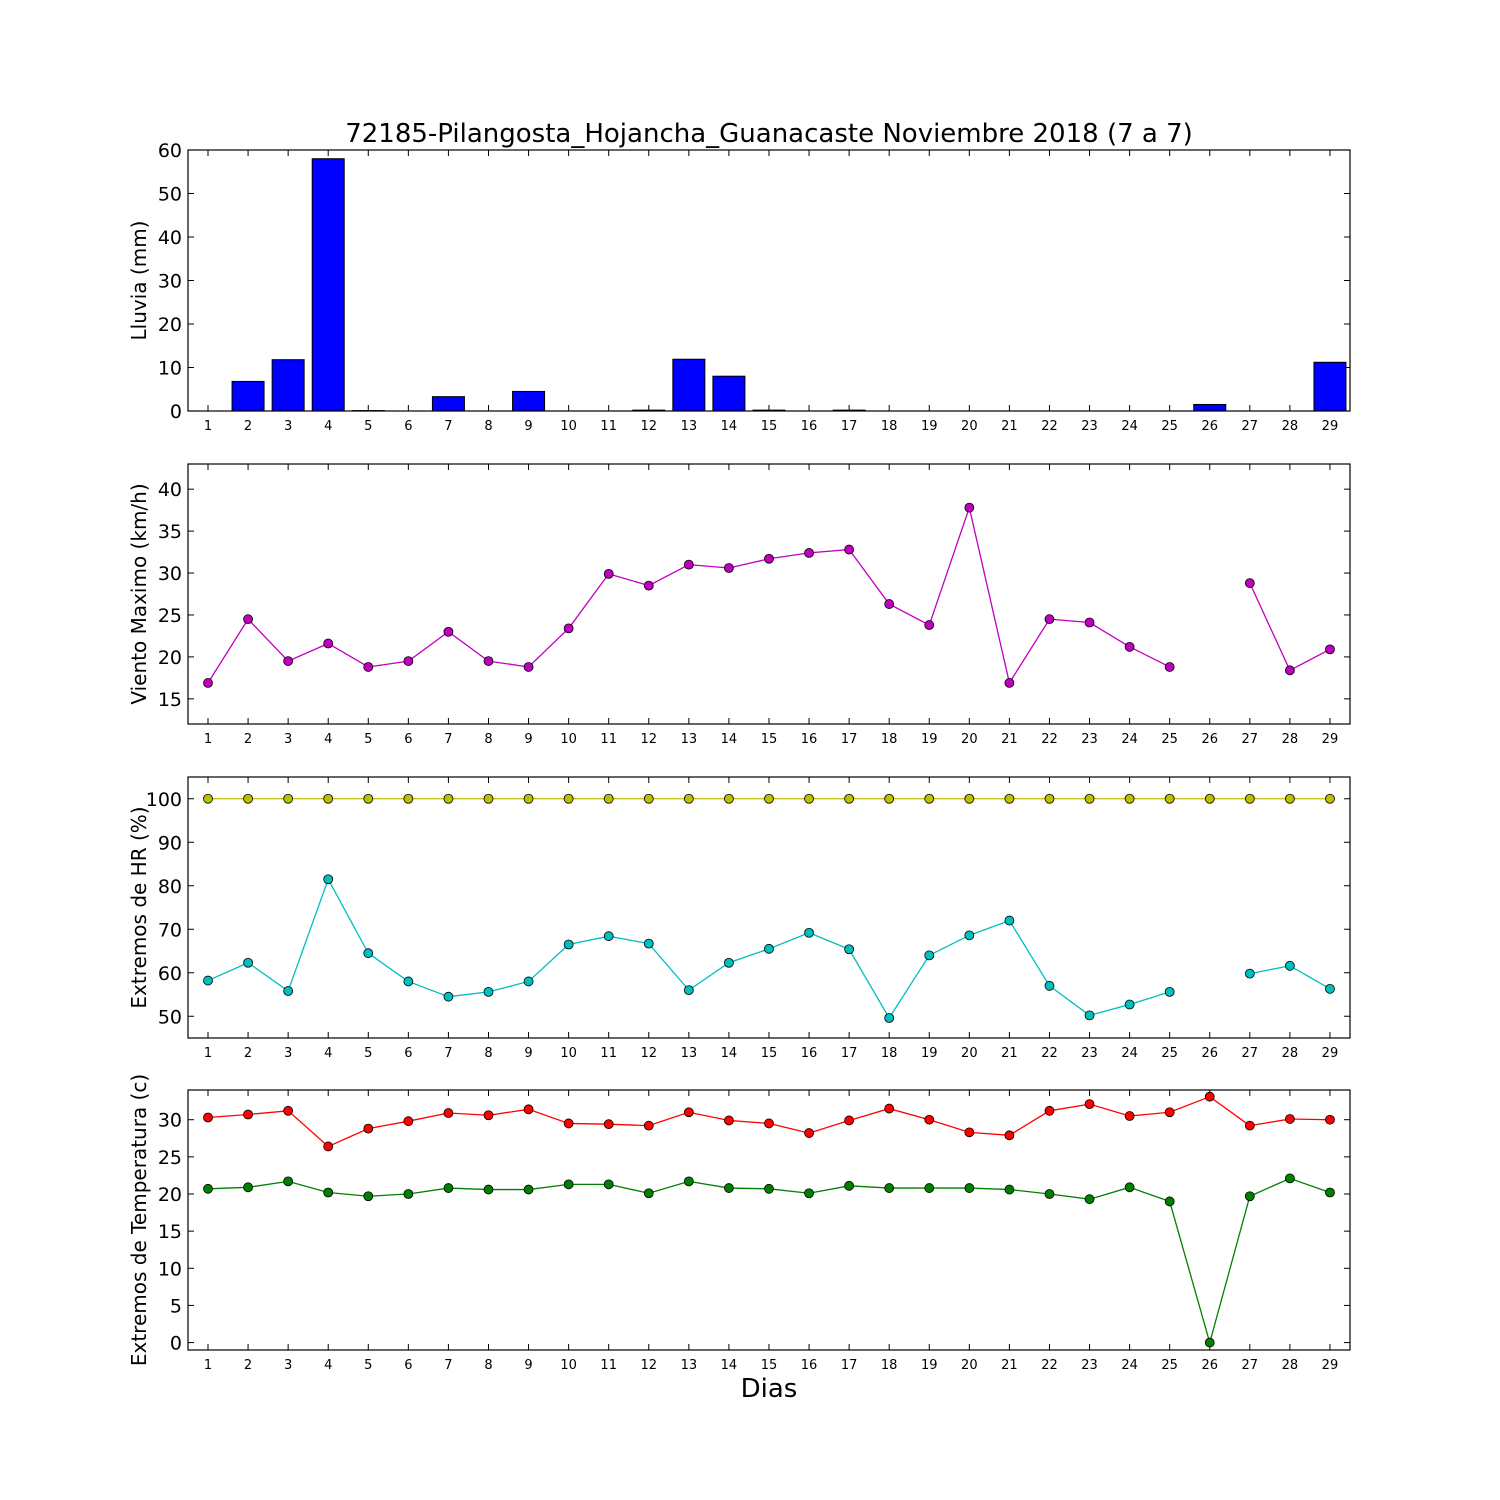  I want to click on y-tick-label: 70, so click(170, 930).